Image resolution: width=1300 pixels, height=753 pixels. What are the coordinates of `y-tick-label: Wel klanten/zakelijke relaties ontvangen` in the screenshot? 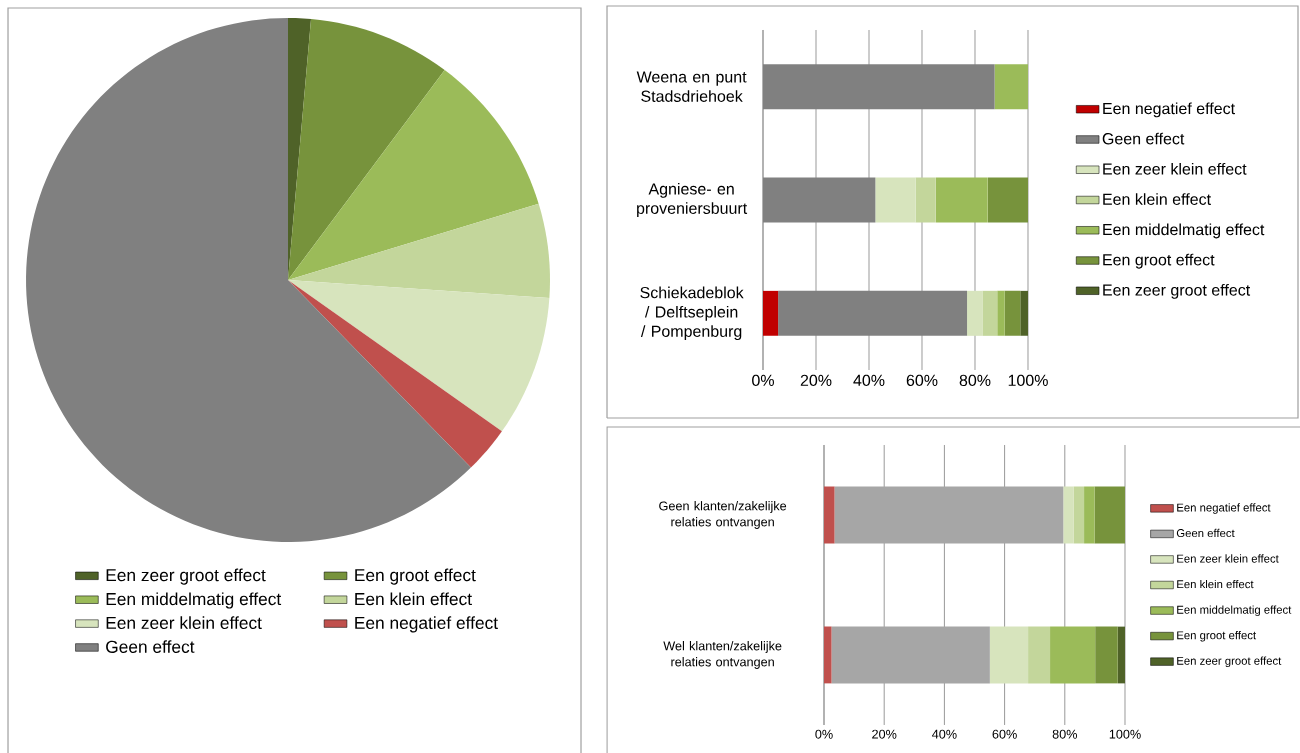 It's located at (722, 655).